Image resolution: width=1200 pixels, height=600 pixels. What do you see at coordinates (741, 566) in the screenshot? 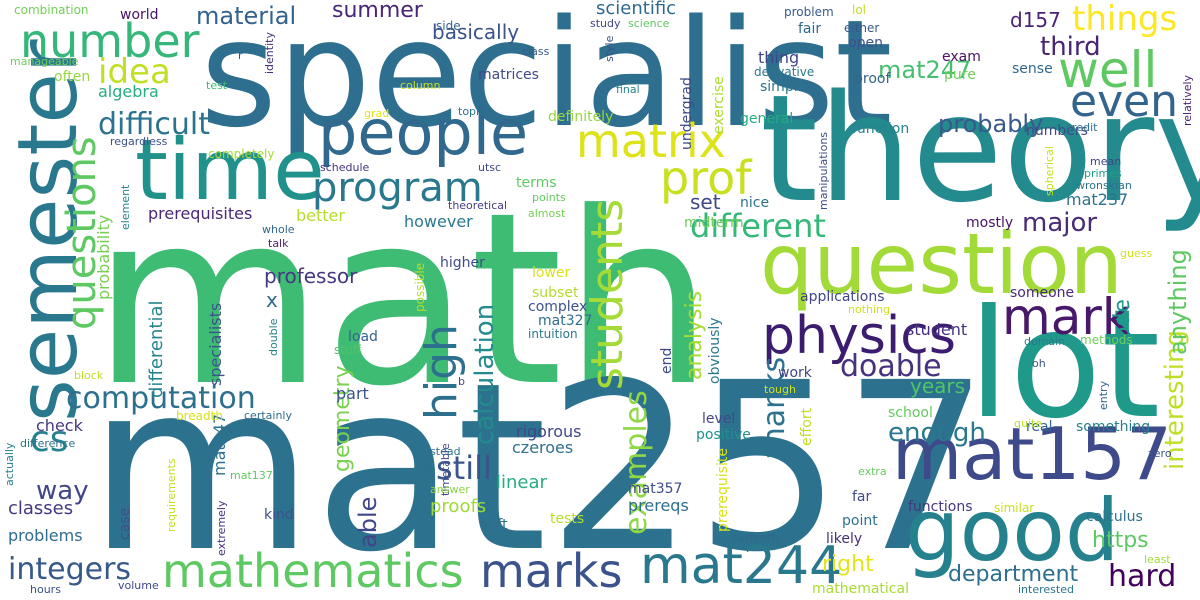
I see `word-mat244: mat244` at bounding box center [741, 566].